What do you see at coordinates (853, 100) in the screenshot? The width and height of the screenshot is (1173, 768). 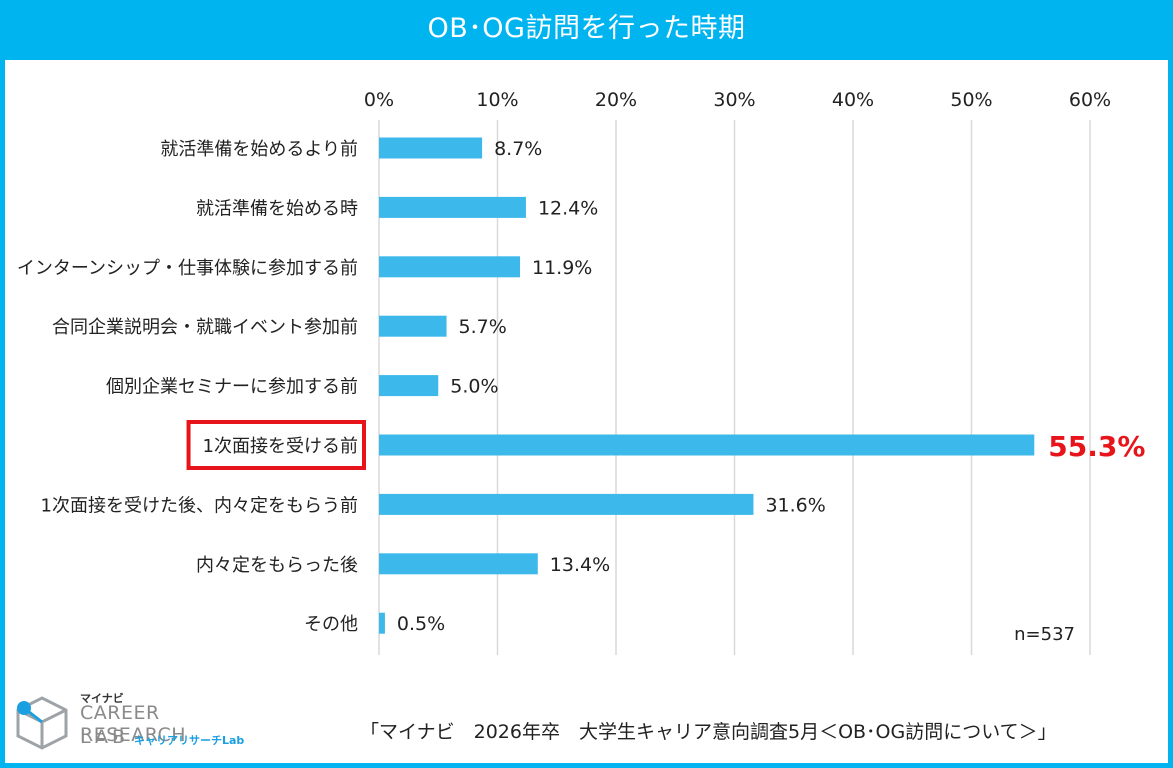 I see `x-tick-label: 40%` at bounding box center [853, 100].